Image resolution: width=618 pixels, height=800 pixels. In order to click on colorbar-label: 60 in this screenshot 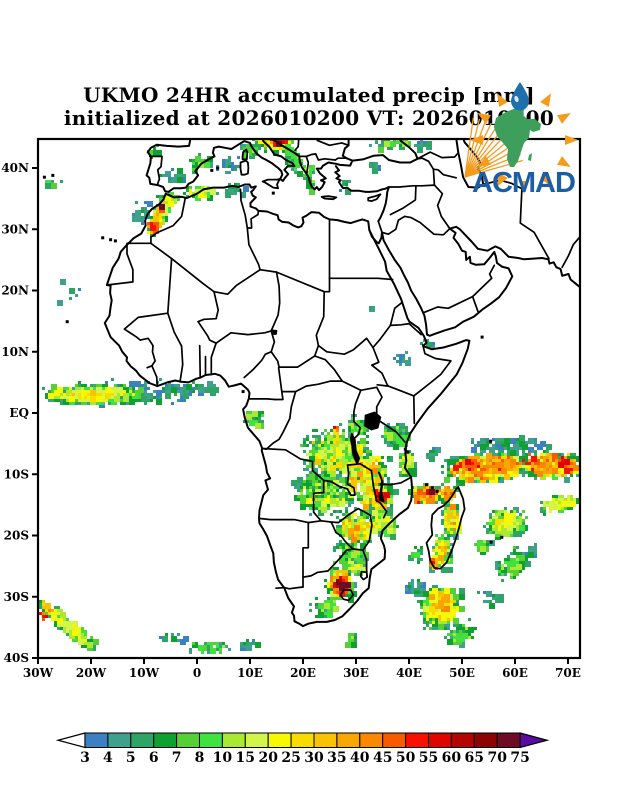, I will do `click(452, 758)`.